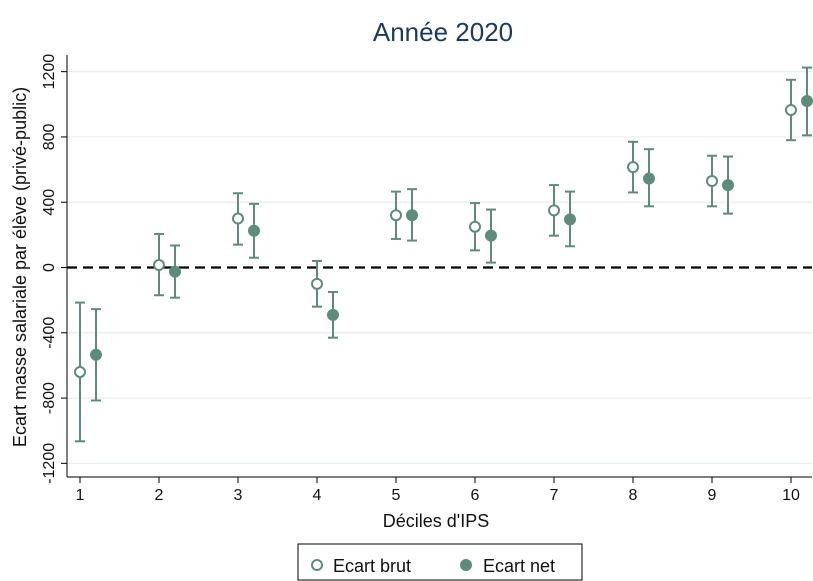 The width and height of the screenshot is (813, 581). I want to click on x-tick-label: 8, so click(633, 495).